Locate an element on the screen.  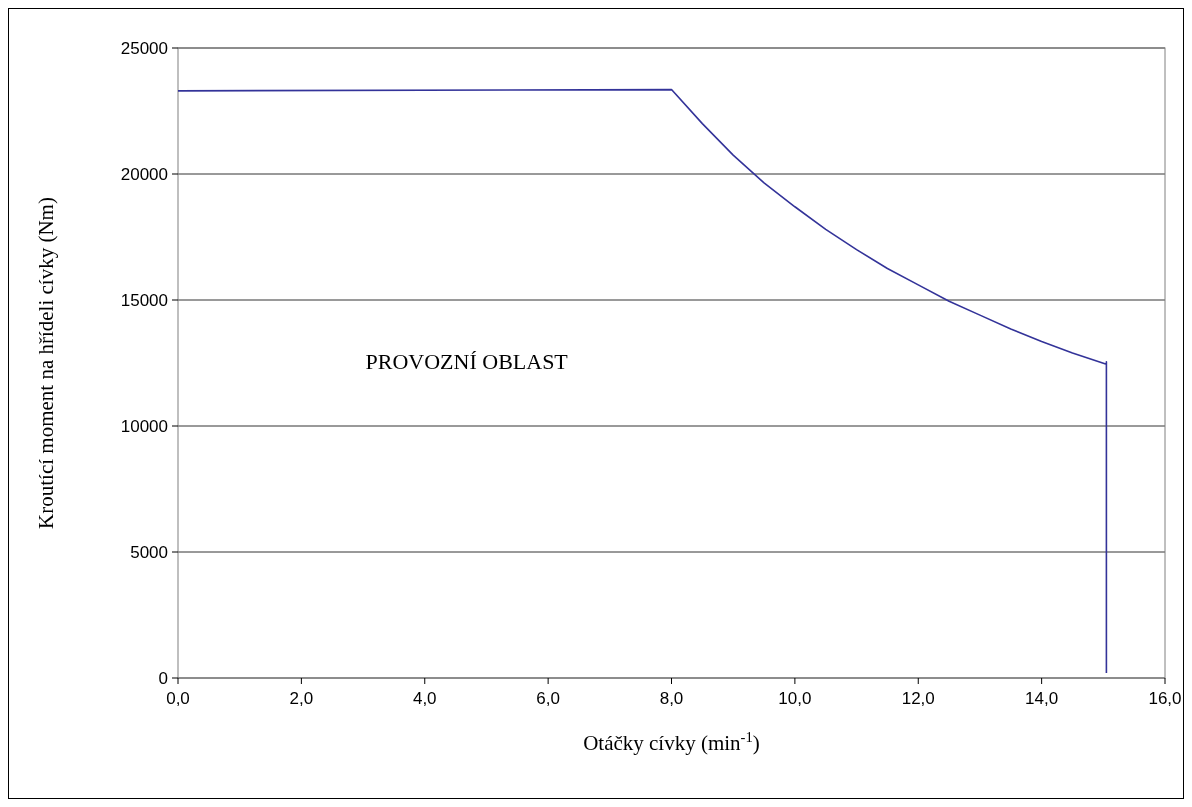
x-tick-label: 2,0 is located at coordinates (301, 698).